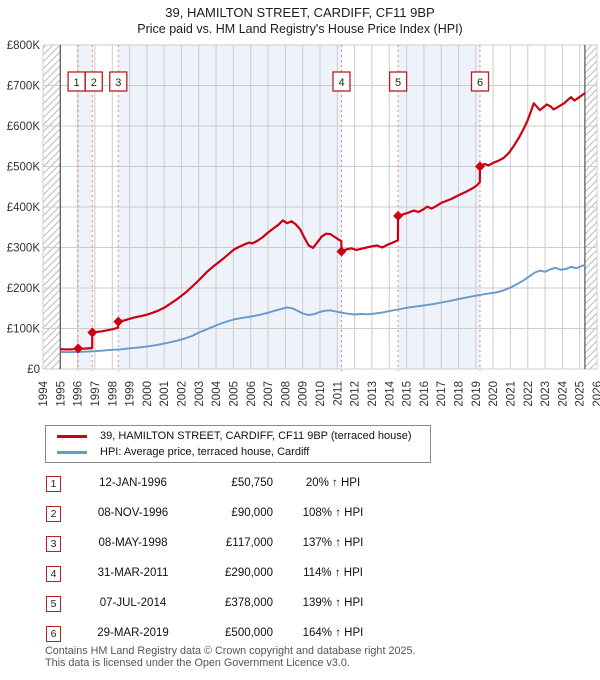 The image size is (600, 680). Describe the element at coordinates (269, 394) in the screenshot. I see `svg-text: 2007` at that location.